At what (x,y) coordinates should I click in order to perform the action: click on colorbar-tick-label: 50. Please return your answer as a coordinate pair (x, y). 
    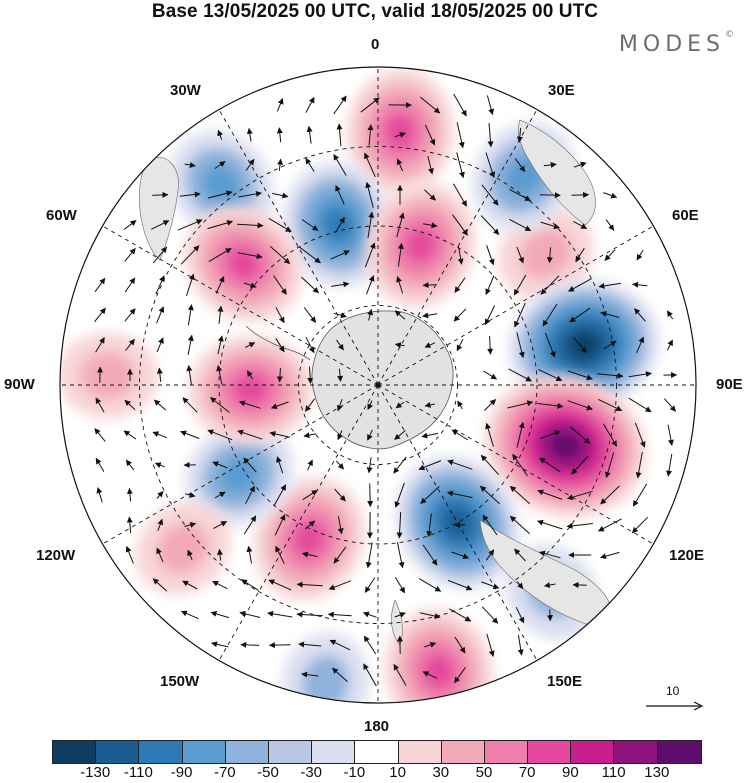
    Looking at the image, I should click on (484, 772).